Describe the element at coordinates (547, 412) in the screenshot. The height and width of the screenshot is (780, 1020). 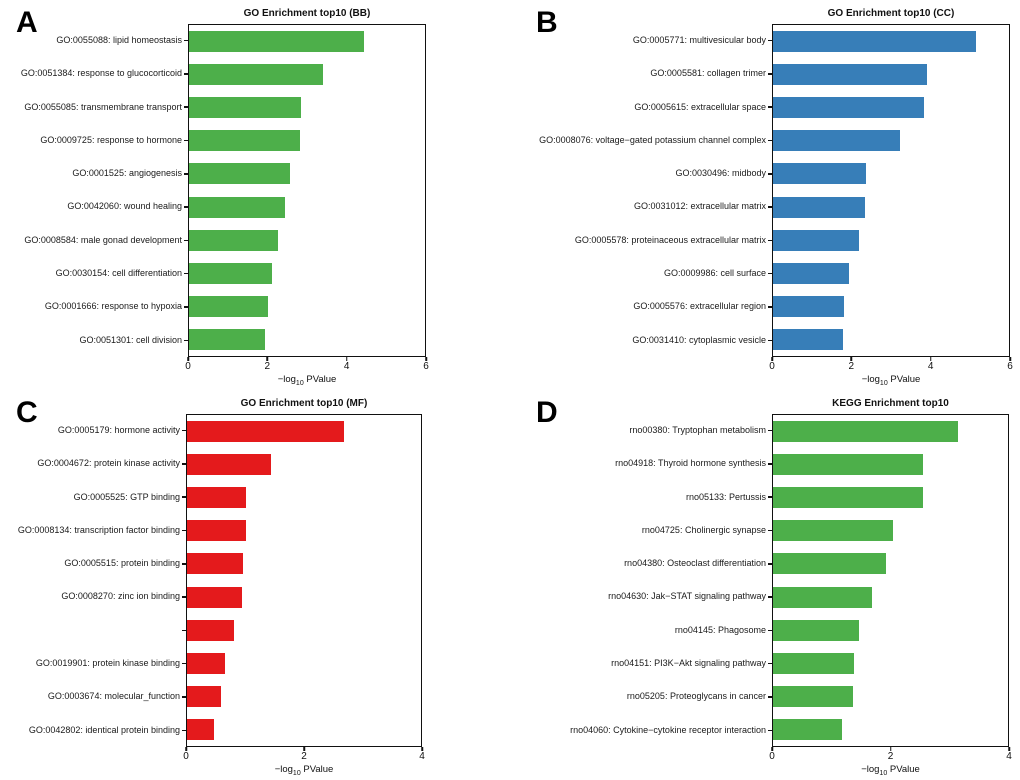
I see `panel-d-letter: D` at that location.